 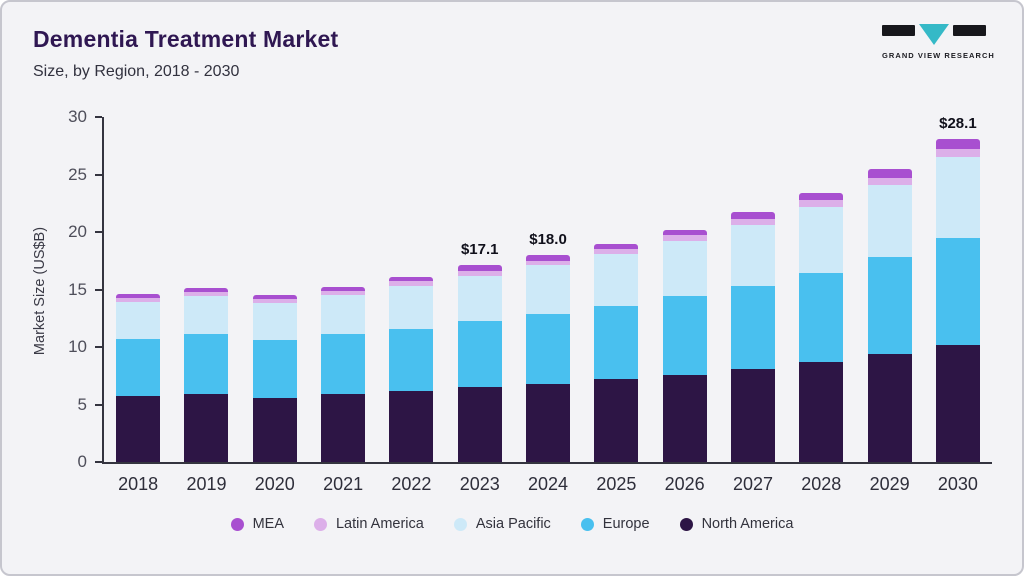 I want to click on logo-text: GRAND VIEW RESEARCH, so click(x=938, y=55).